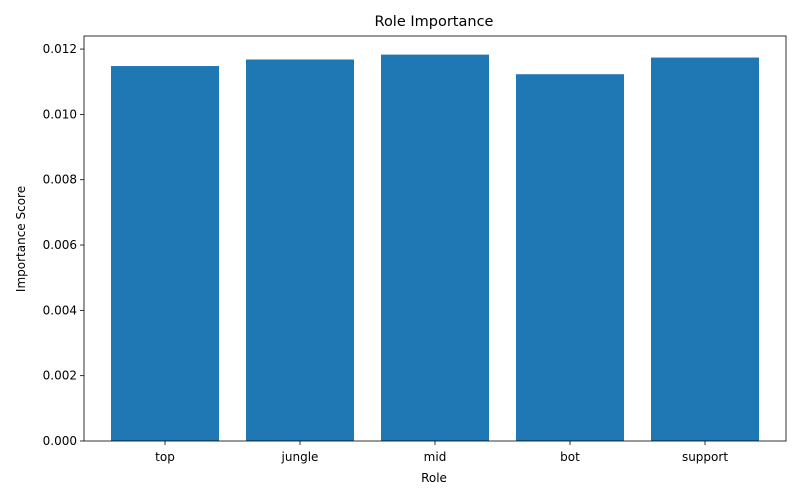  Describe the element at coordinates (60, 49) in the screenshot. I see `y-tick-label: 0.012` at that location.